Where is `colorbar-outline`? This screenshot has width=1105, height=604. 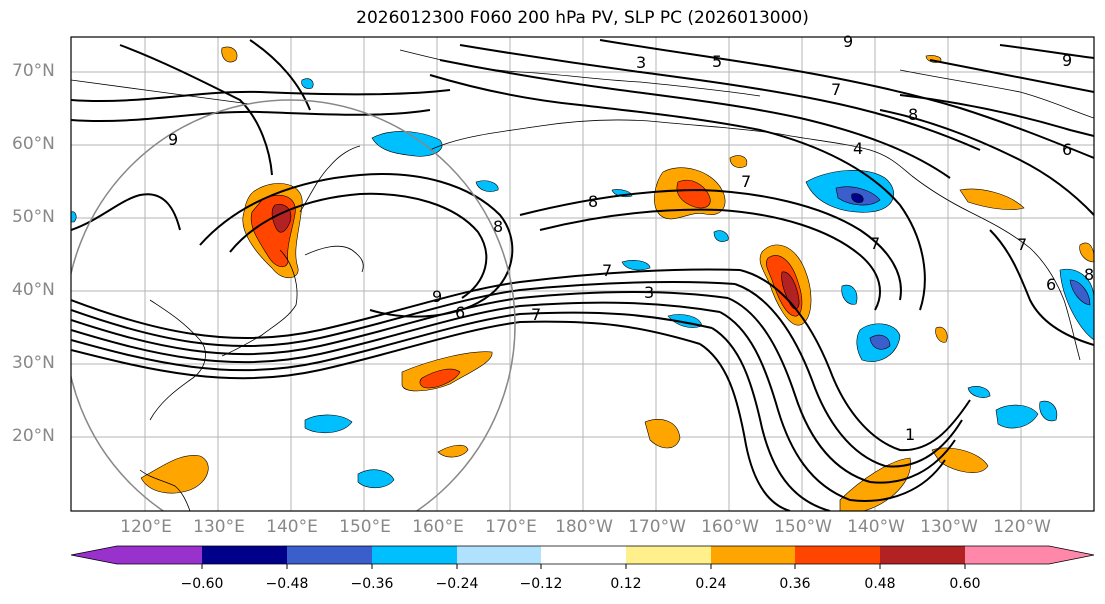 colorbar-outline is located at coordinates (582, 555).